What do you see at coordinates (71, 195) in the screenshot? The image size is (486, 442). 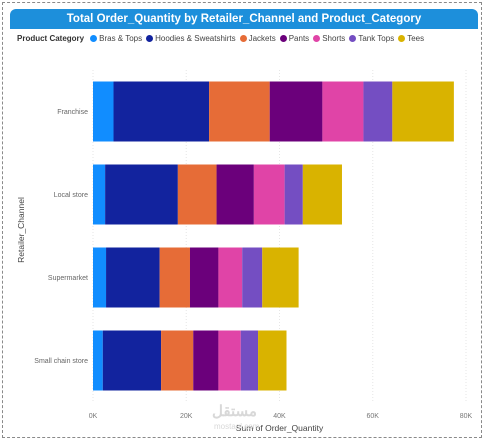 I see `category-label: Local store` at bounding box center [71, 195].